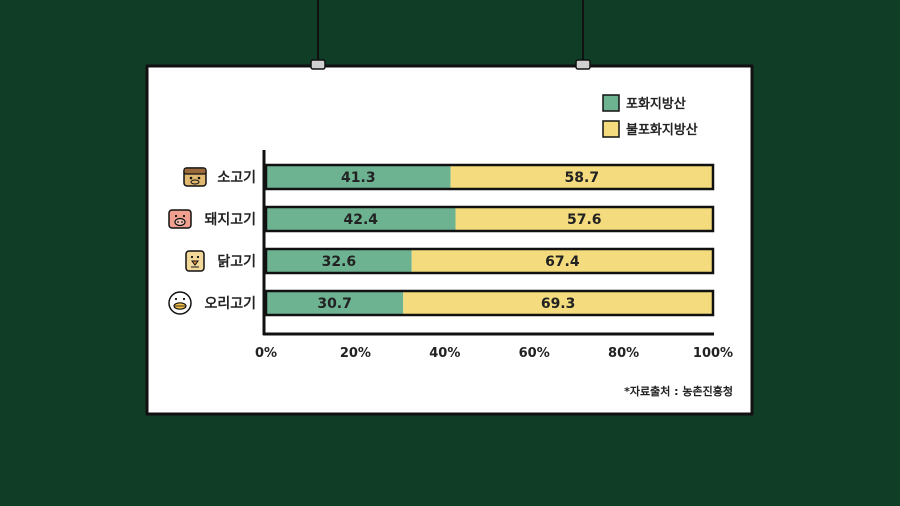  What do you see at coordinates (195, 261) in the screenshot?
I see `chicken-icon` at bounding box center [195, 261].